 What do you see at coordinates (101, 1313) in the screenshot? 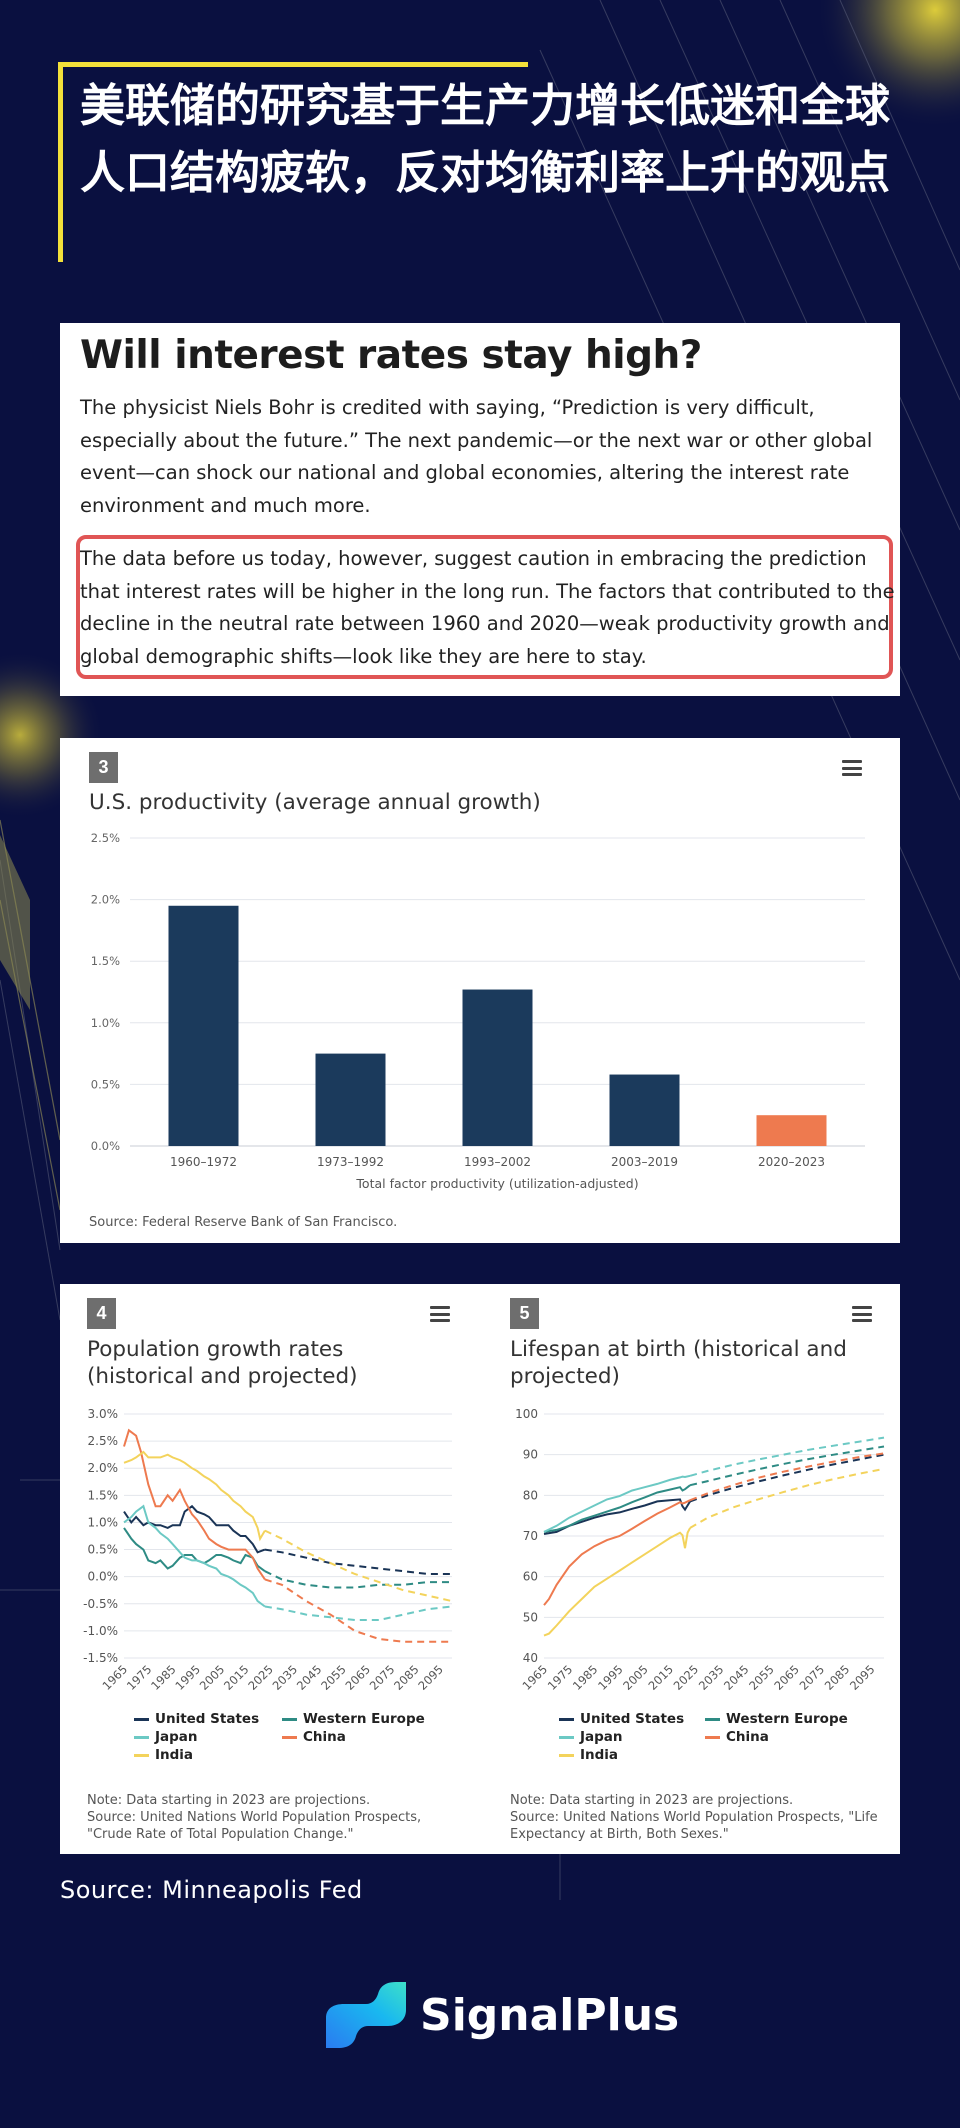
I see `chart-number-badge: 4` at bounding box center [101, 1313].